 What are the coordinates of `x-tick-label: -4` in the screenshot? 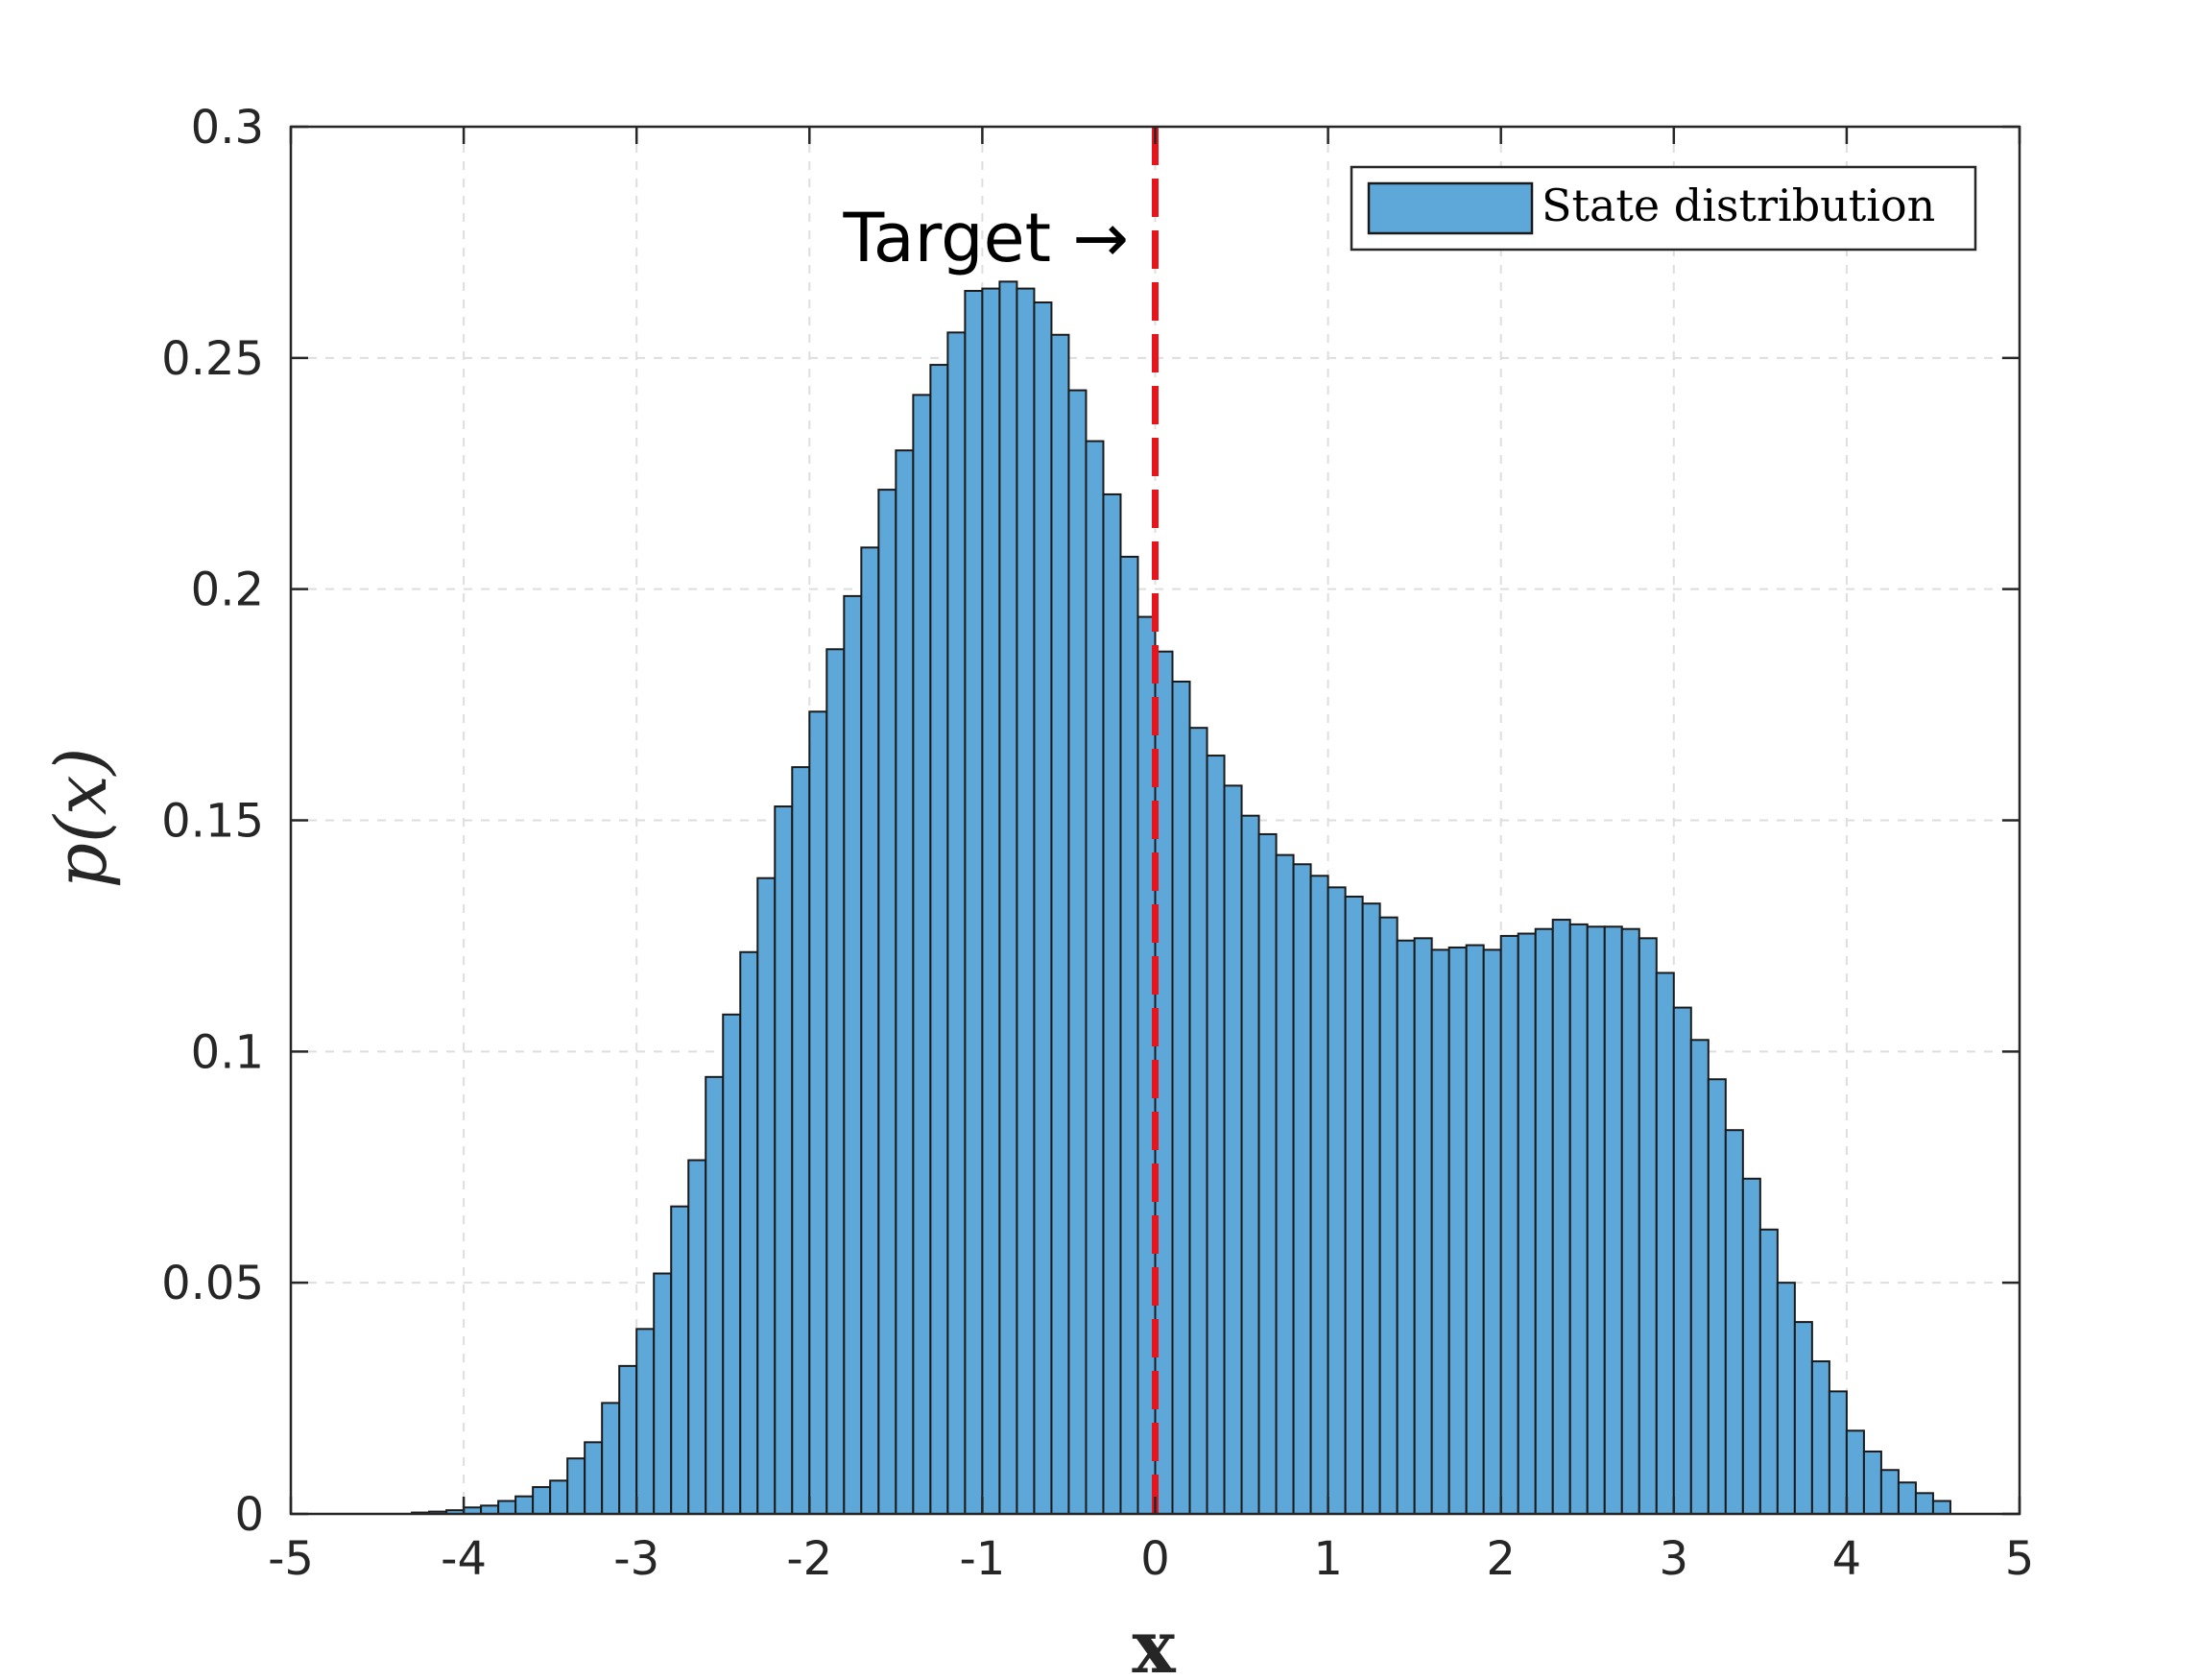 It's located at (464, 1559).